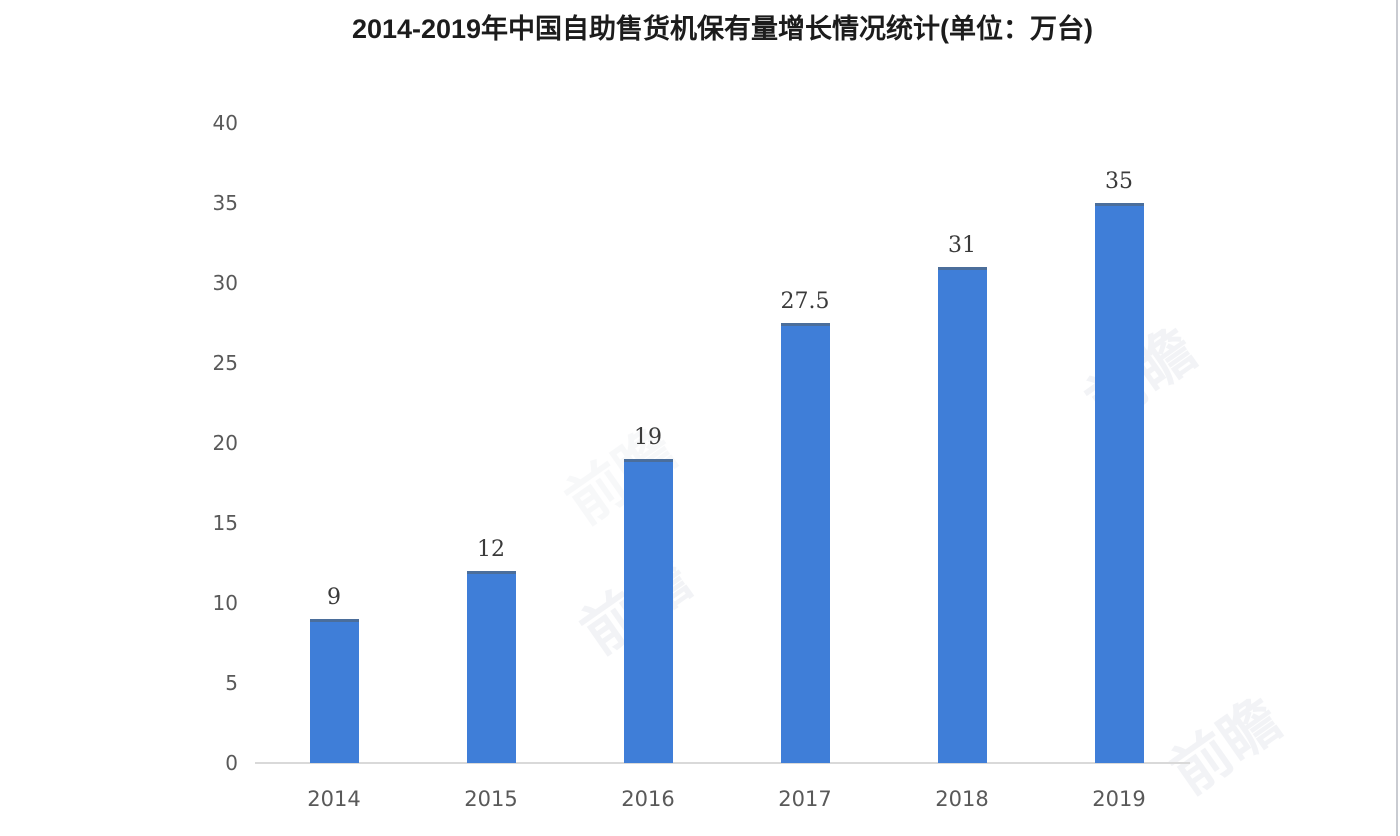 This screenshot has height=836, width=1400. I want to click on right-edge-divider, so click(1397, 418).